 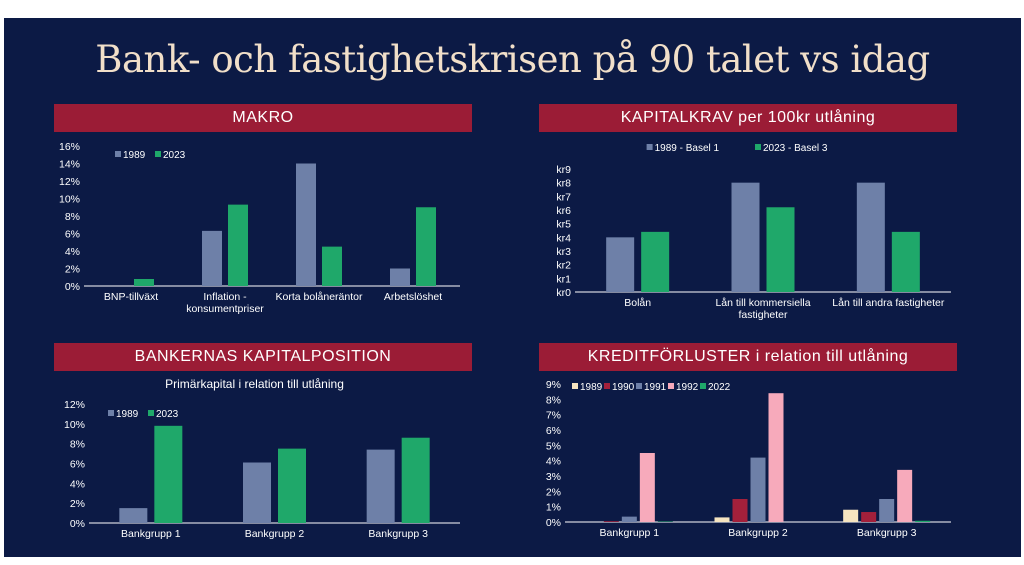 I want to click on kreditforluster-legend-label: 1990, so click(x=623, y=387).